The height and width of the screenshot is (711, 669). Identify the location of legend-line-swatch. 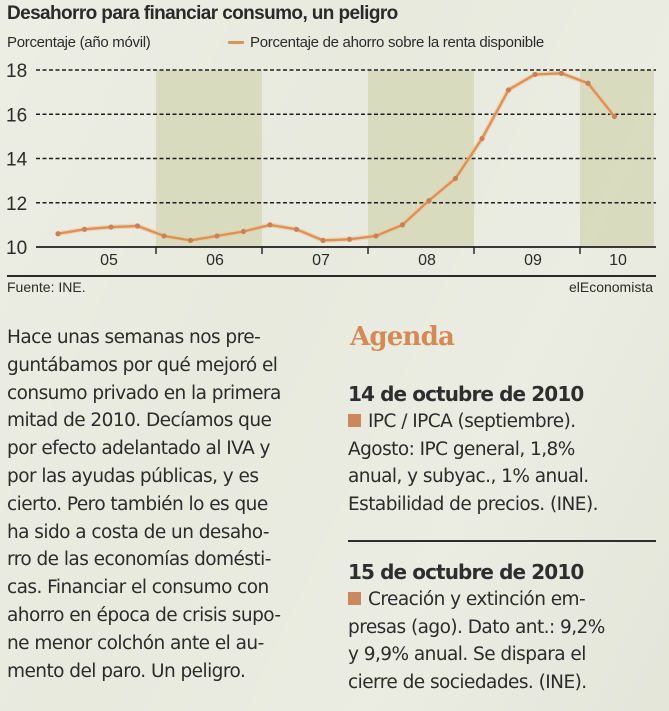
(236, 42).